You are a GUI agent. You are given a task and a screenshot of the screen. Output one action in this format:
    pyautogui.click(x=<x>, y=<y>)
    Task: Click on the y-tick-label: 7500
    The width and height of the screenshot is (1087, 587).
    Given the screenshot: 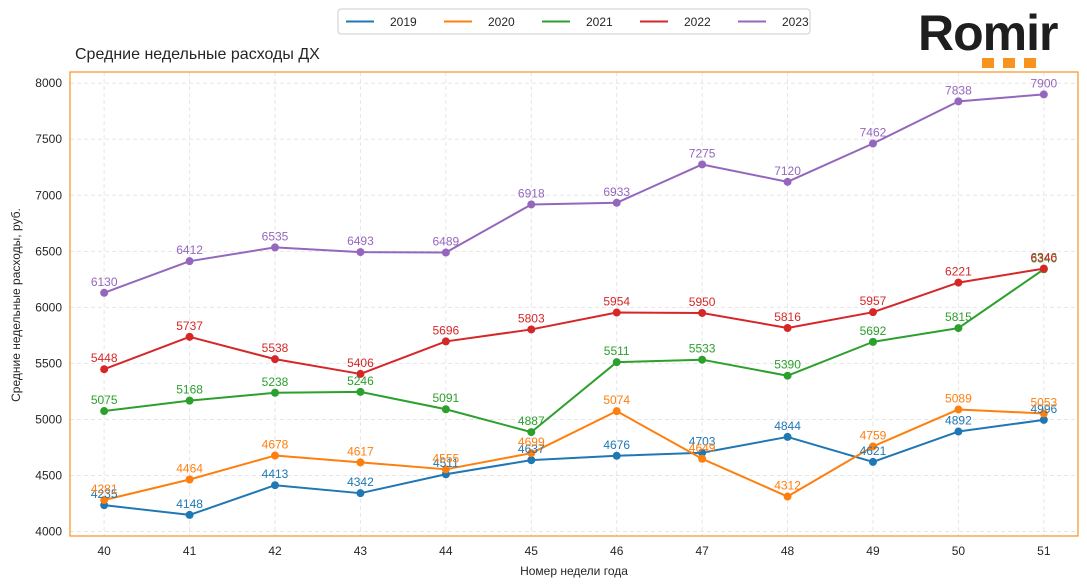 What is the action you would take?
    pyautogui.click(x=48, y=139)
    